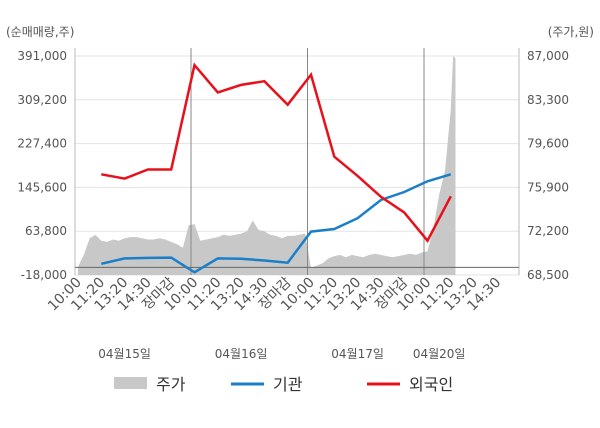 Image resolution: width=600 pixels, height=428 pixels. Describe the element at coordinates (431, 384) in the screenshot. I see `legend-label: 외국인` at that location.